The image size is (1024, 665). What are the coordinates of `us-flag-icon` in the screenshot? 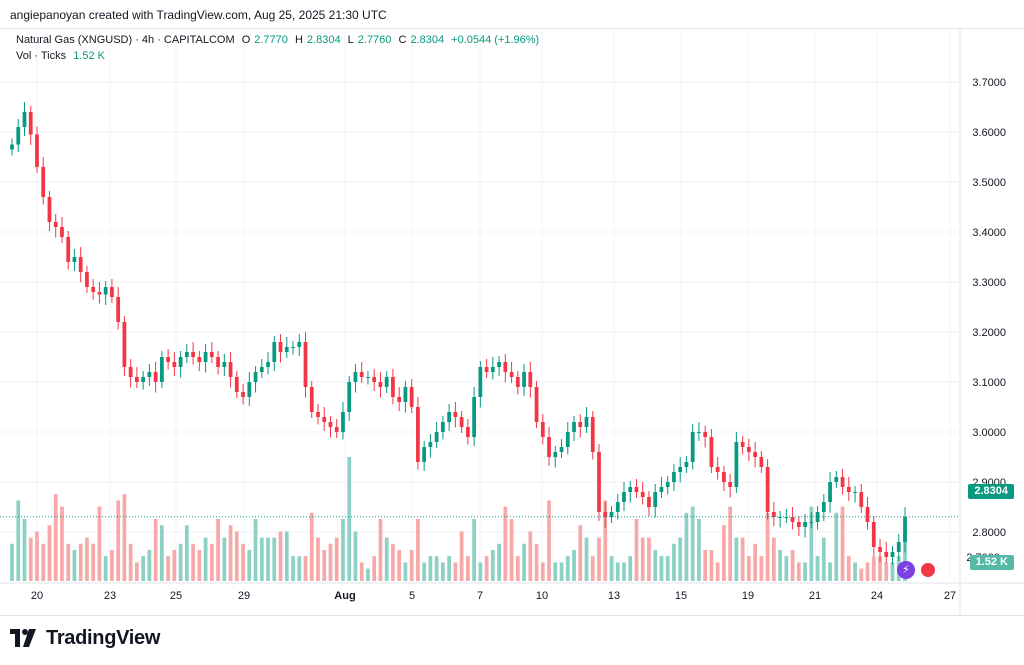 It's located at (928, 570).